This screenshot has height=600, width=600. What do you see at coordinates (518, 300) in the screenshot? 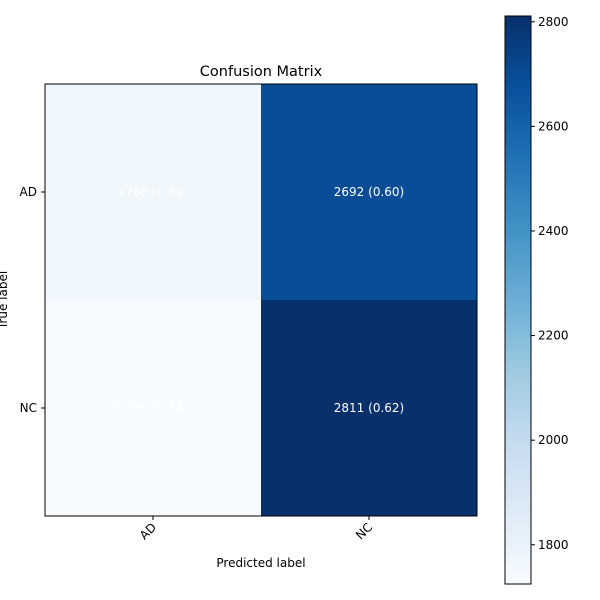
I see `colorbar` at bounding box center [518, 300].